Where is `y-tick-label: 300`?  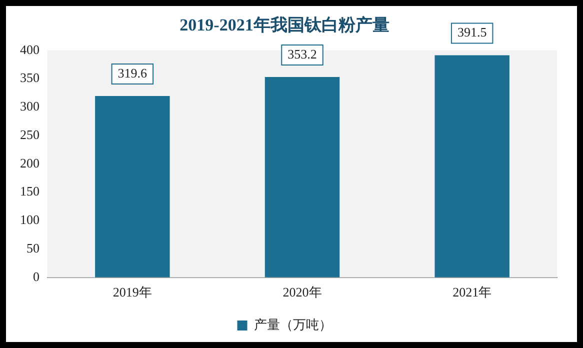 y-tick-label: 300 is located at coordinates (30, 106).